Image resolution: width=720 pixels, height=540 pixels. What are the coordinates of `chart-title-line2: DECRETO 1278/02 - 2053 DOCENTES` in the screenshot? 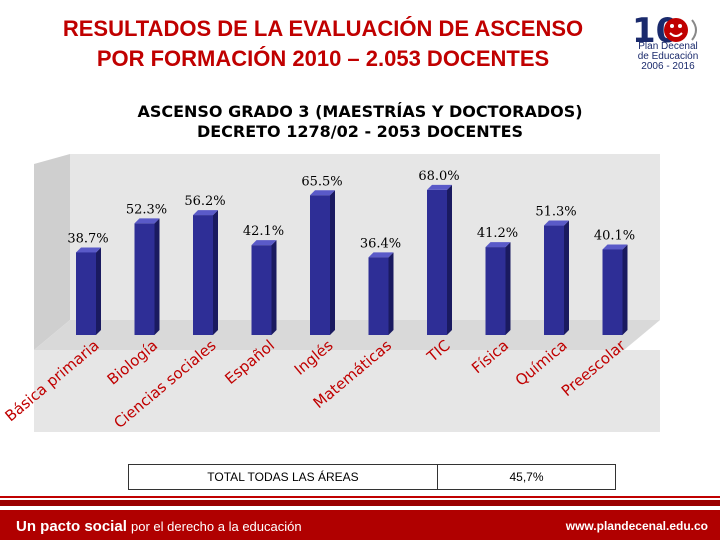 It's located at (360, 131).